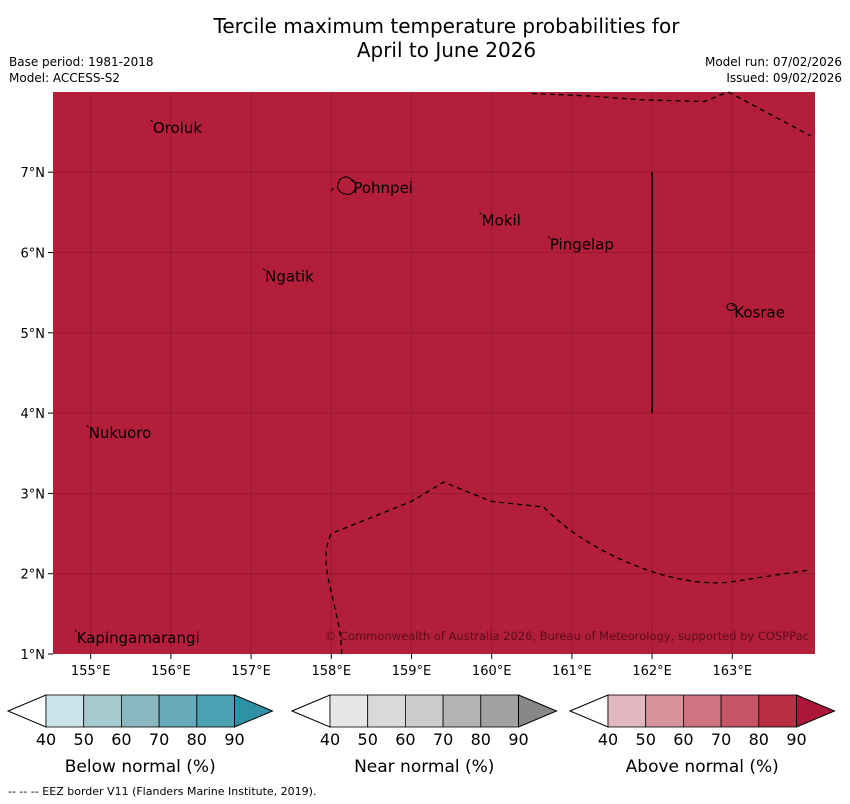  Describe the element at coordinates (412, 671) in the screenshot. I see `lon-label: 159°E` at that location.